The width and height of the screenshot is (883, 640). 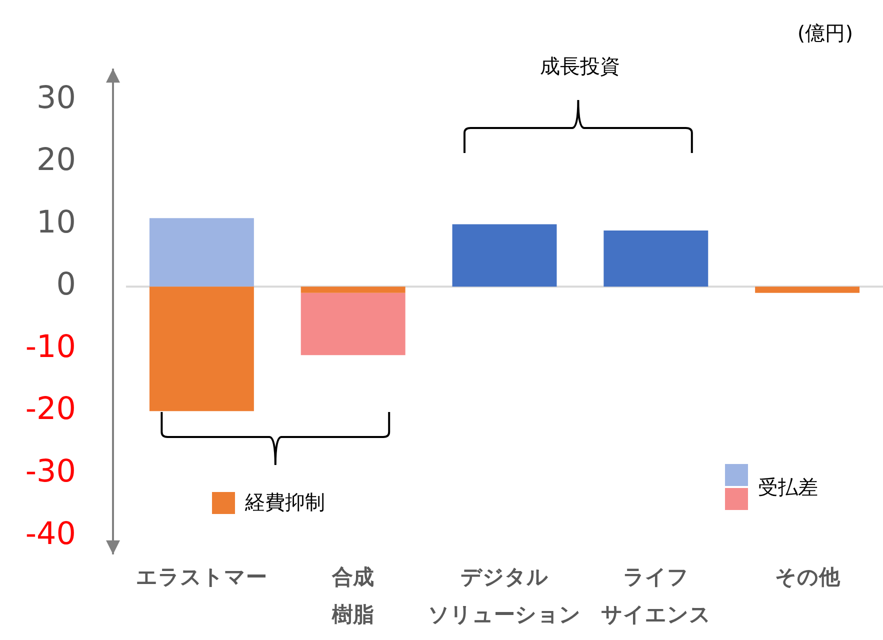 What do you see at coordinates (285, 502) in the screenshot?
I see `legend-label: 経費抑制` at bounding box center [285, 502].